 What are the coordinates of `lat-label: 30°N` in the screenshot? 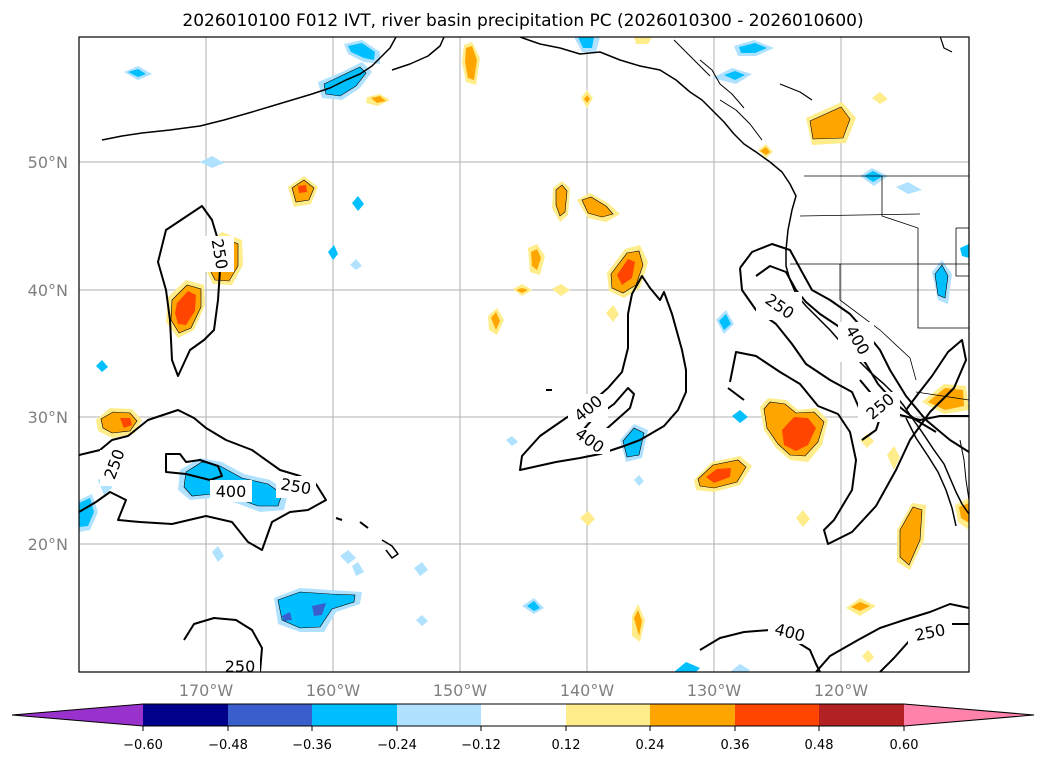 It's located at (48, 417).